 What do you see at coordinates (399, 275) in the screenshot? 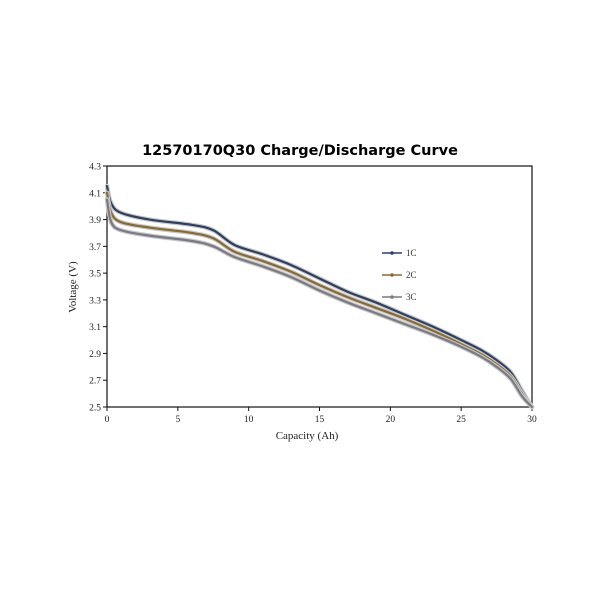
I see `legend-item-2c: 2C` at bounding box center [399, 275].